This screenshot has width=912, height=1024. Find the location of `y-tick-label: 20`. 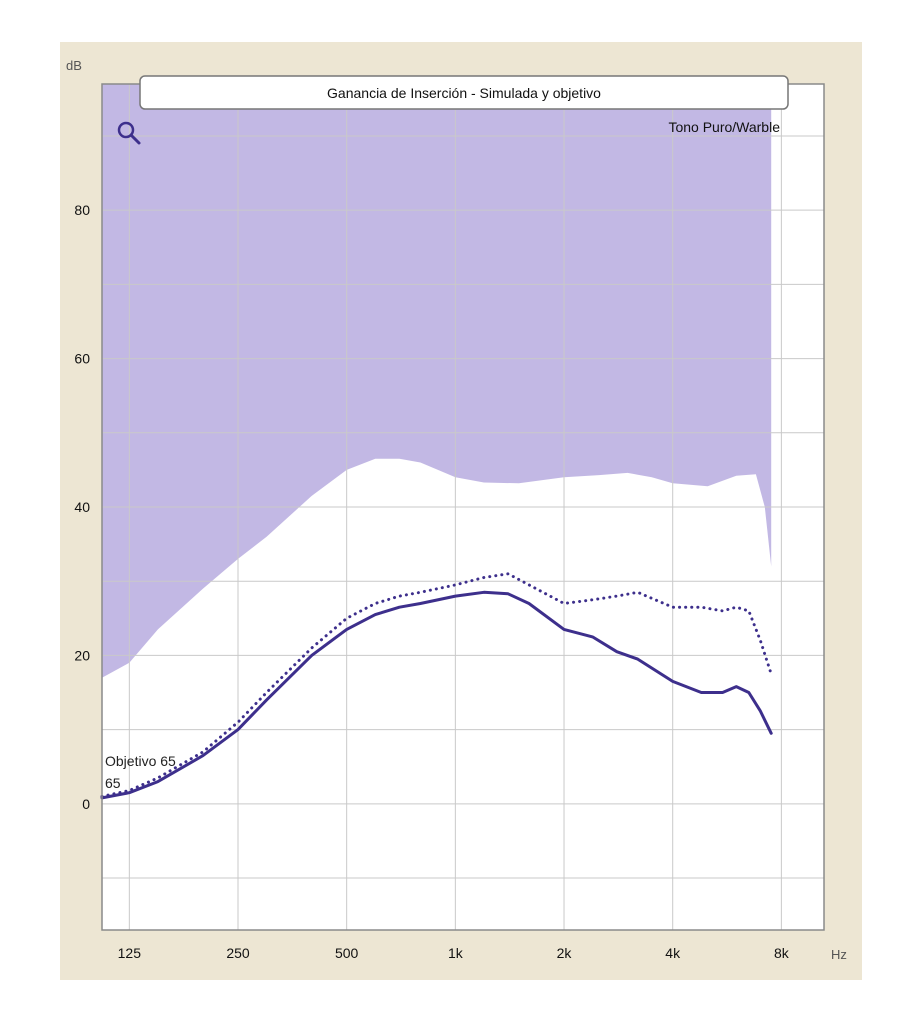

y-tick-label: 20 is located at coordinates (82, 655).